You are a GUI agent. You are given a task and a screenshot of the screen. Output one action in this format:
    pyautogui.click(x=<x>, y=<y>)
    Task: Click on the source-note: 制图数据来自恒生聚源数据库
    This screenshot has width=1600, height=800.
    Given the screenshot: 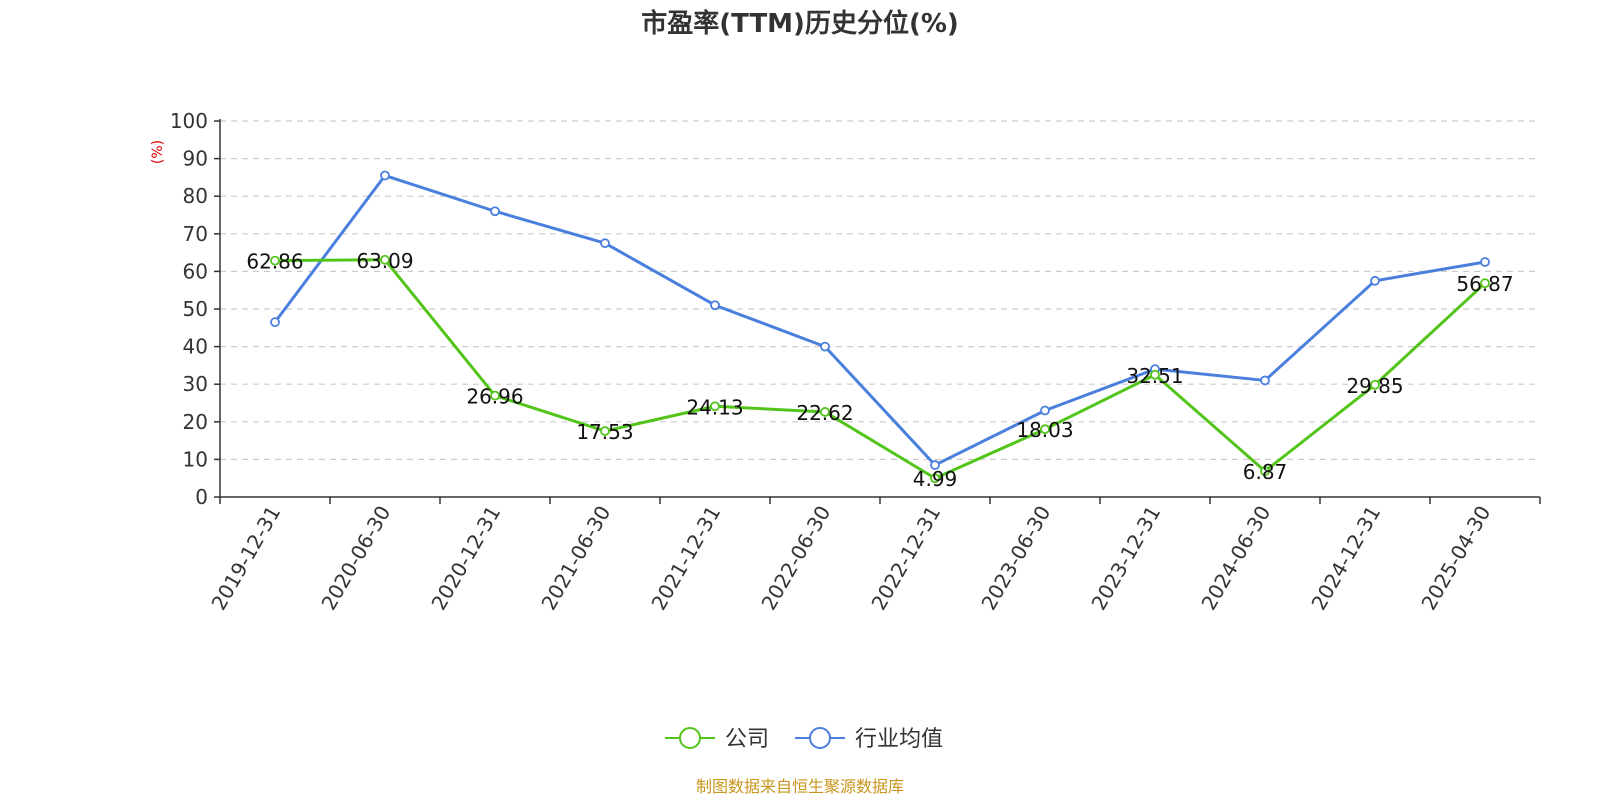 What is the action you would take?
    pyautogui.click(x=800, y=786)
    